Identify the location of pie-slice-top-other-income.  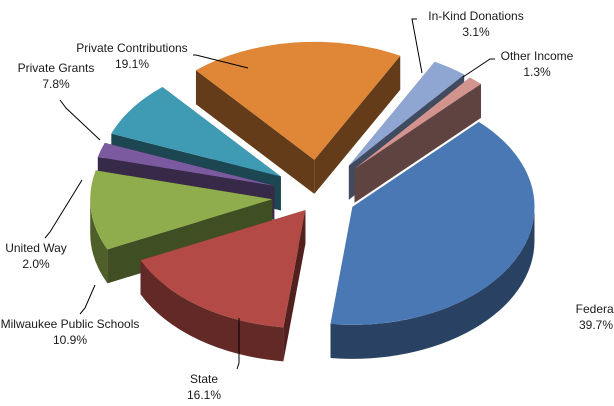
(417, 123).